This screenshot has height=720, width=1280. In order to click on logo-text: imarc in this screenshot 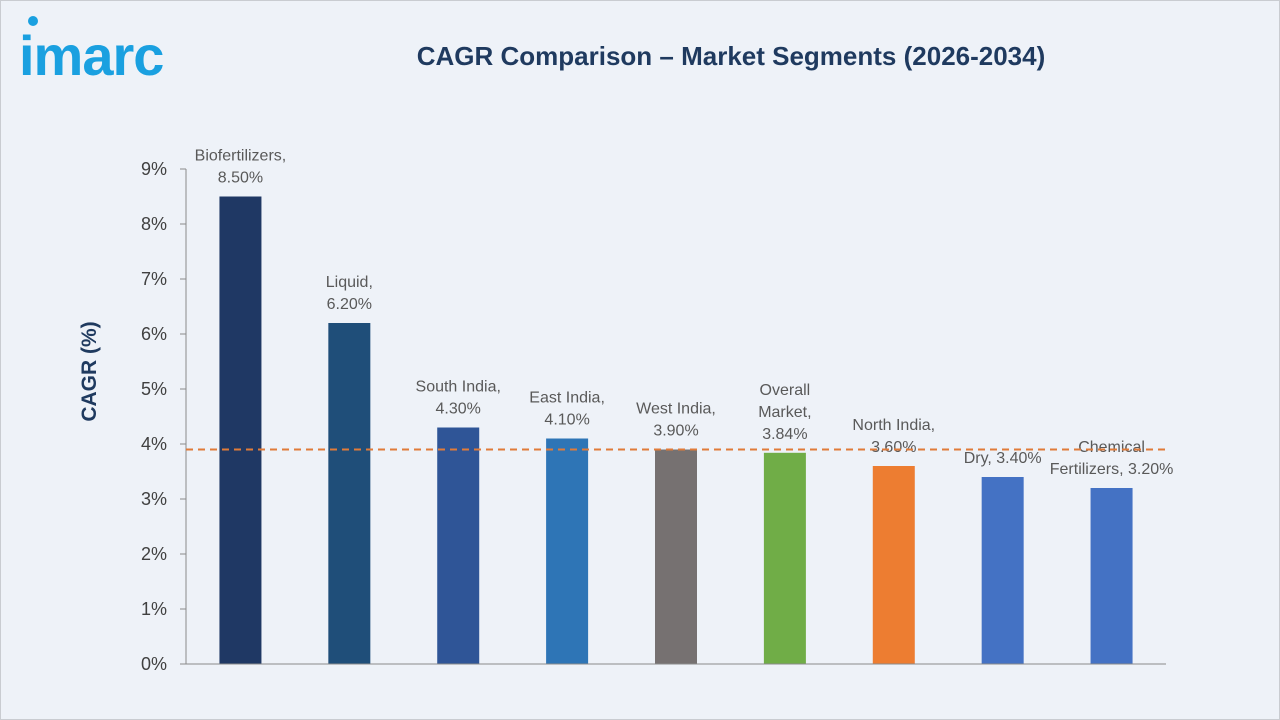, I will do `click(91, 55)`.